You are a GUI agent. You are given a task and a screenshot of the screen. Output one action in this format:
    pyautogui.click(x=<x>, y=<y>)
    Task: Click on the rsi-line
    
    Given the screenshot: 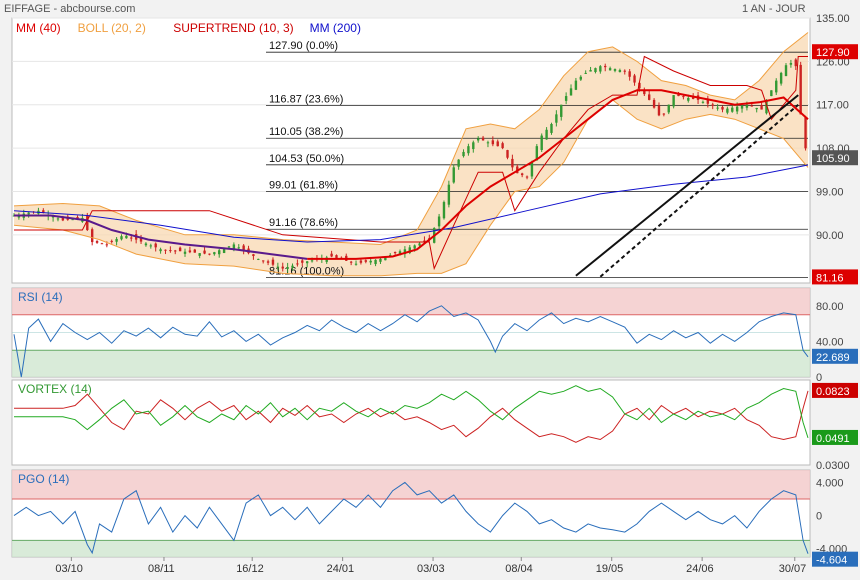 What is the action you would take?
    pyautogui.click(x=411, y=341)
    